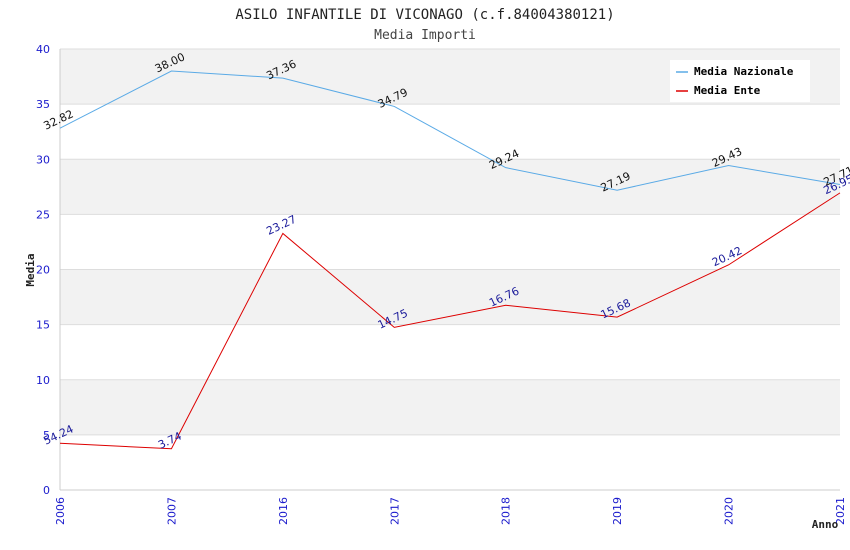 The height and width of the screenshot is (550, 850). What do you see at coordinates (43, 104) in the screenshot?
I see `y-tick-label: 35` at bounding box center [43, 104].